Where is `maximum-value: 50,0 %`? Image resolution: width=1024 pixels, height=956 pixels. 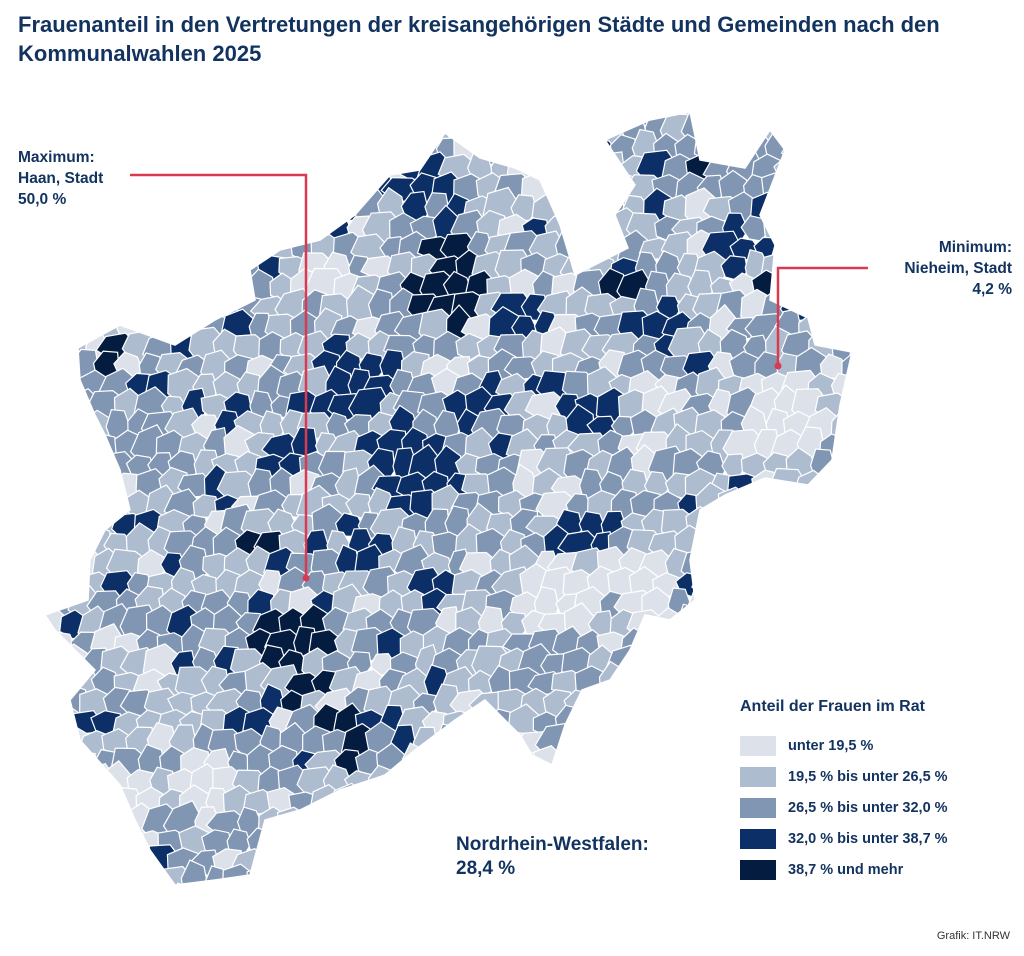
maximum-value: 50,0 % is located at coordinates (42, 199).